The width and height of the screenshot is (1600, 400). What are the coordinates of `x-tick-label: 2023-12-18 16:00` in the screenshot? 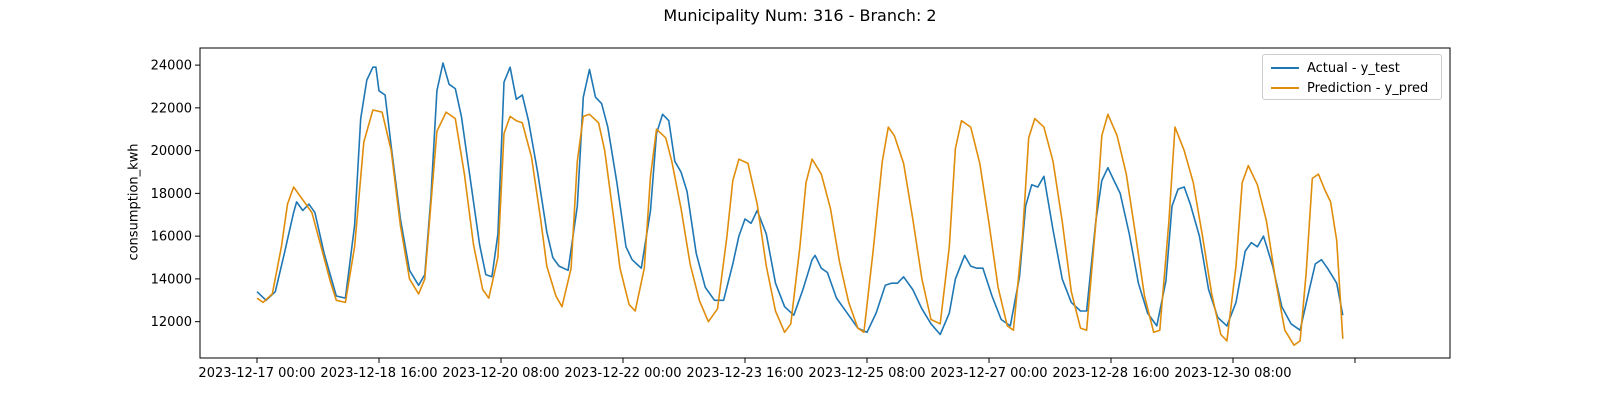 It's located at (378, 373).